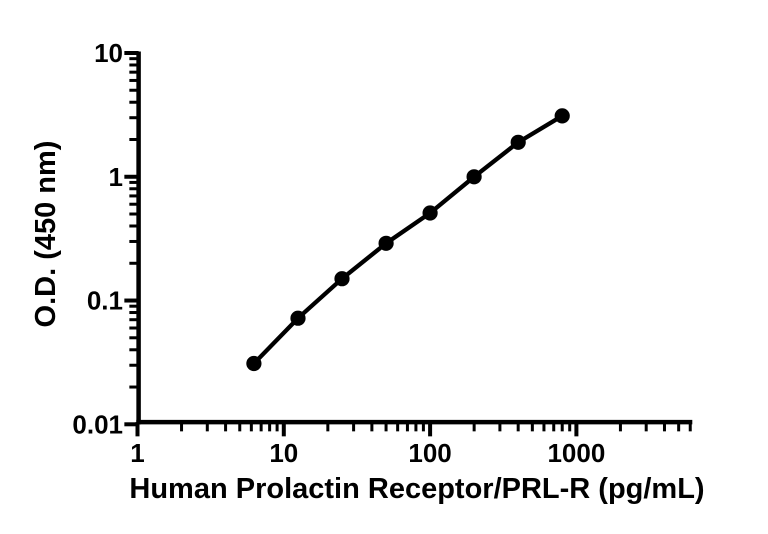  I want to click on x-tick-label: 1, so click(137, 453).